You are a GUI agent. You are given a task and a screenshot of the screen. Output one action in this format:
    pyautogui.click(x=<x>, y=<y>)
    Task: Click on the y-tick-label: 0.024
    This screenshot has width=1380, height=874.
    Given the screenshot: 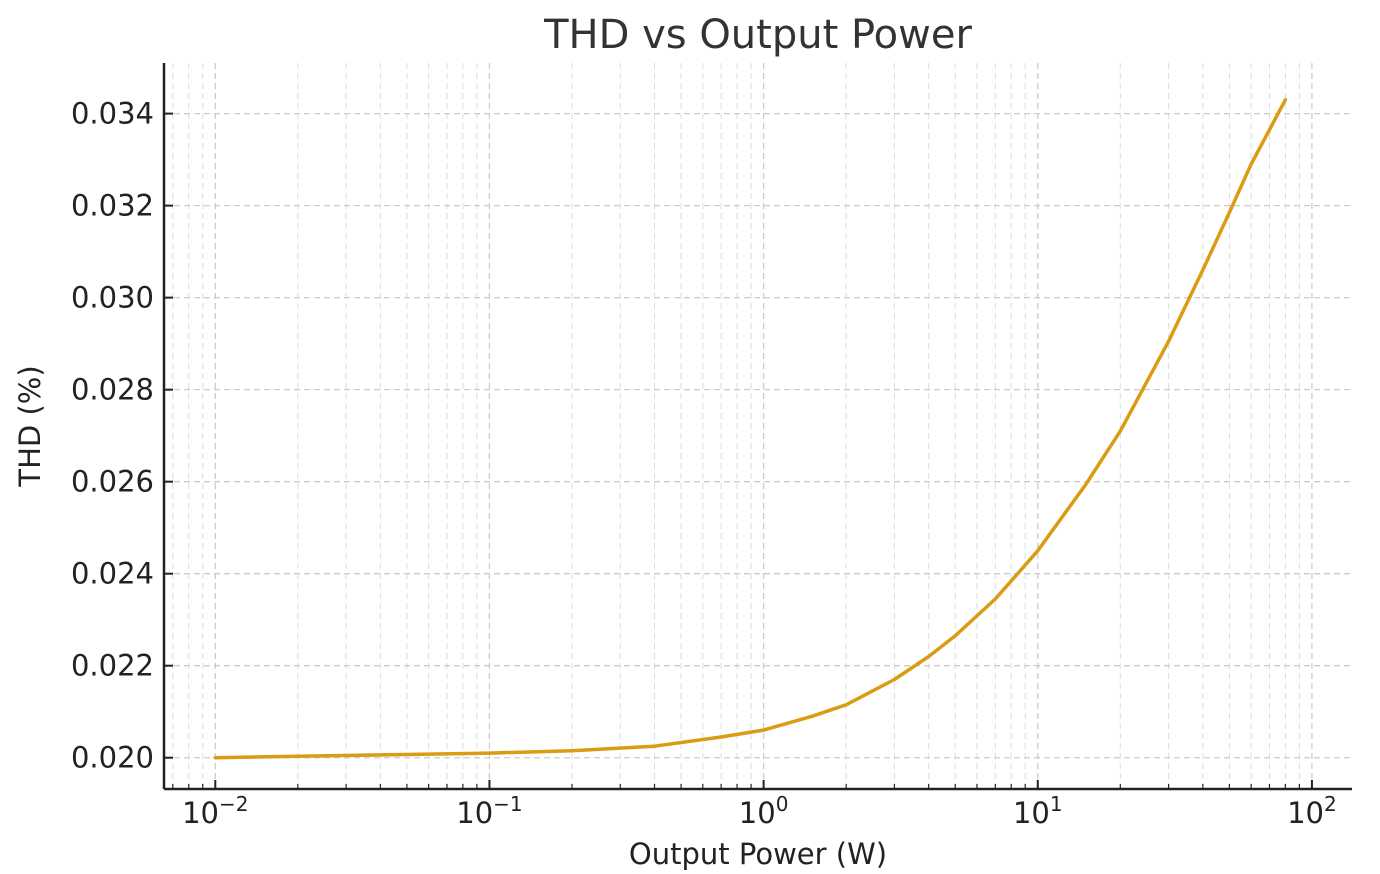 What is the action you would take?
    pyautogui.click(x=112, y=574)
    